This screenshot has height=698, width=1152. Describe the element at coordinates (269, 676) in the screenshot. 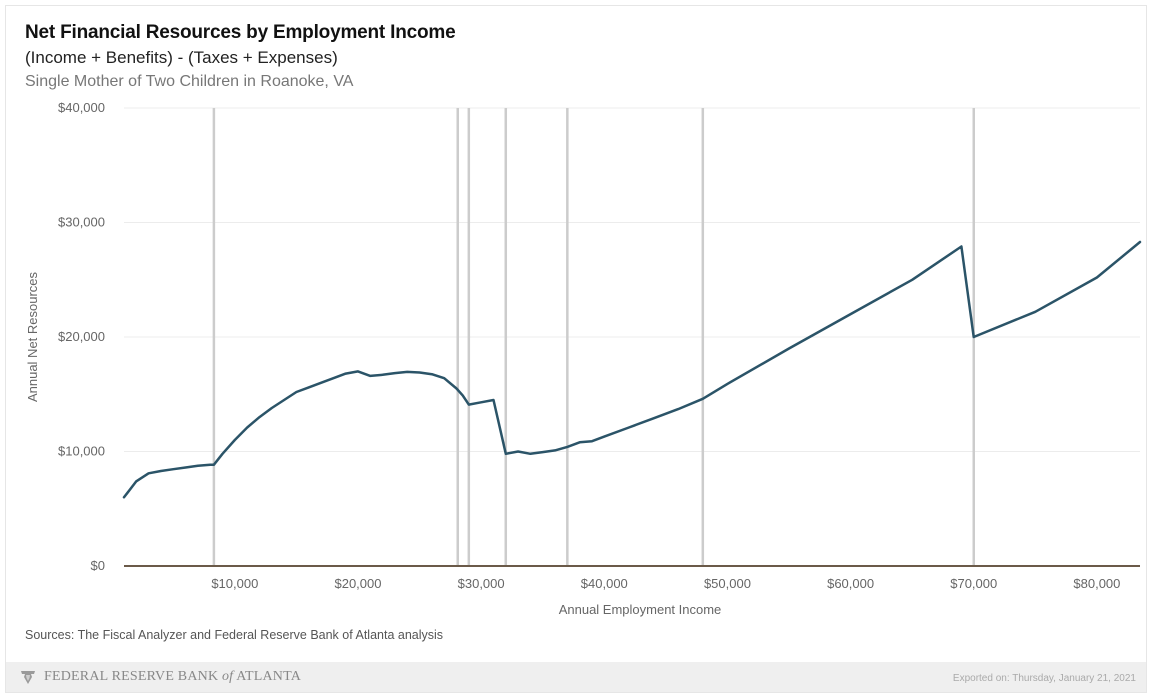

I see `fed-name-city: ATLANTA` at that location.